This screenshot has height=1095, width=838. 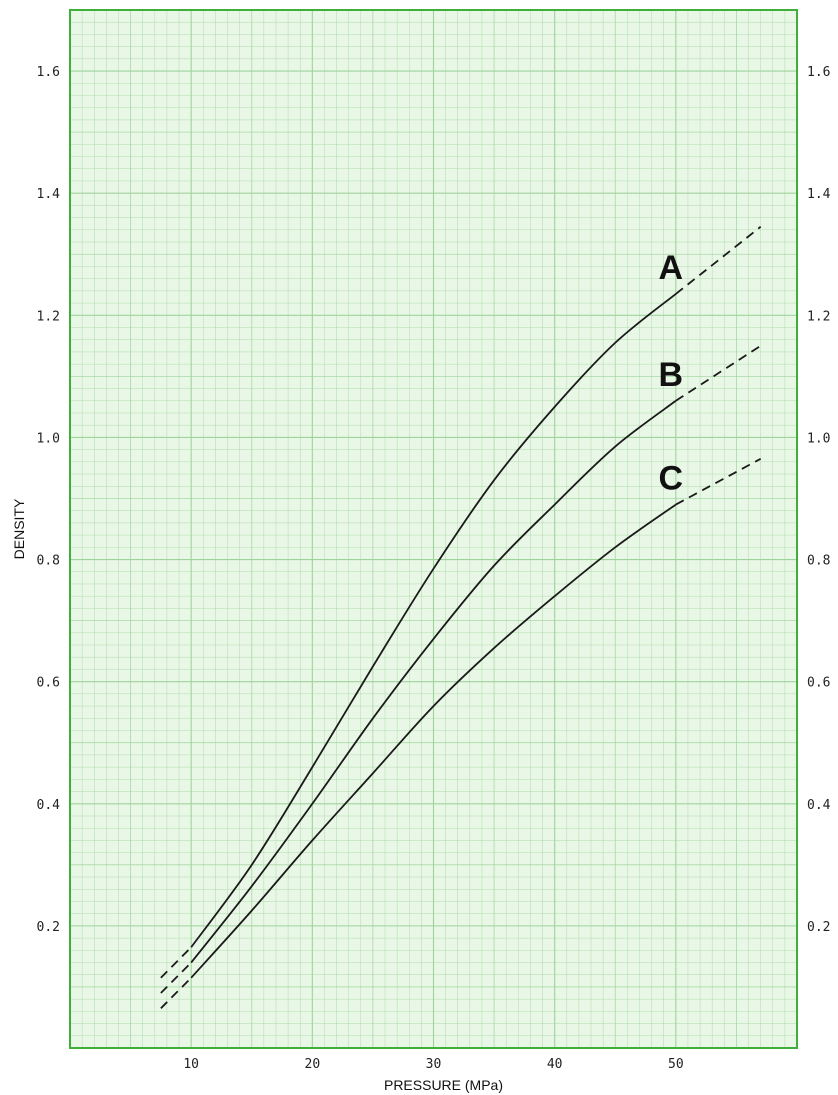 What do you see at coordinates (818, 927) in the screenshot?
I see `y-tick-label-right: 0.2` at bounding box center [818, 927].